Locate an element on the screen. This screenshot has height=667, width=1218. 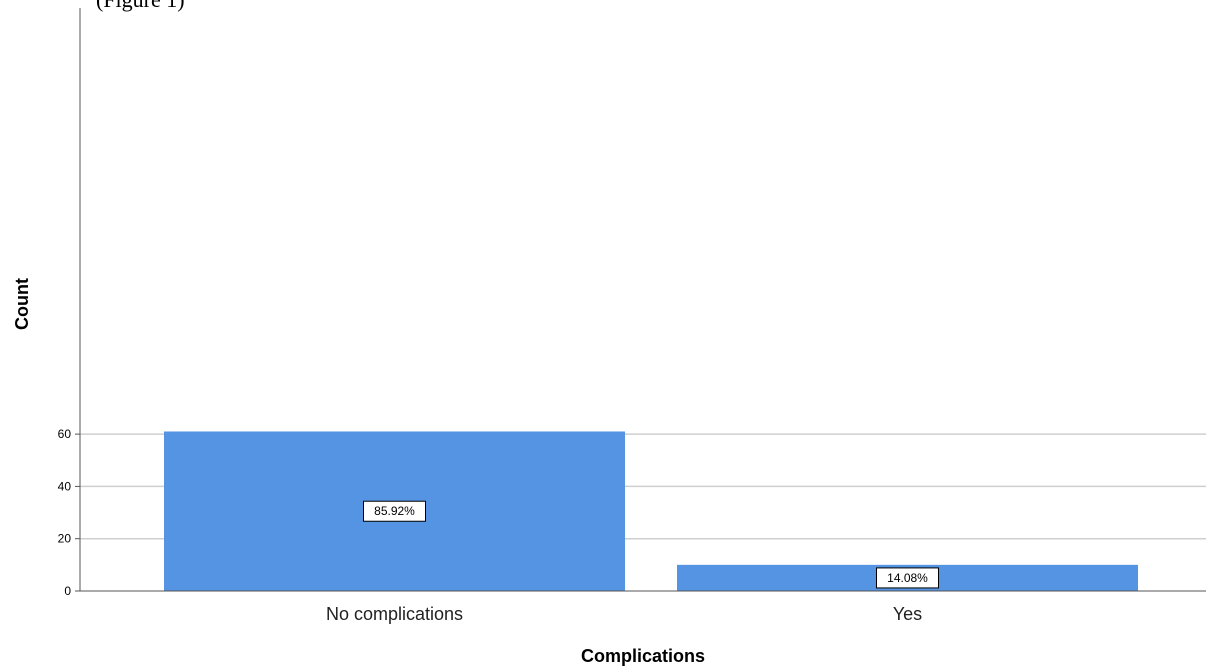
data-label: 14.08% is located at coordinates (907, 578).